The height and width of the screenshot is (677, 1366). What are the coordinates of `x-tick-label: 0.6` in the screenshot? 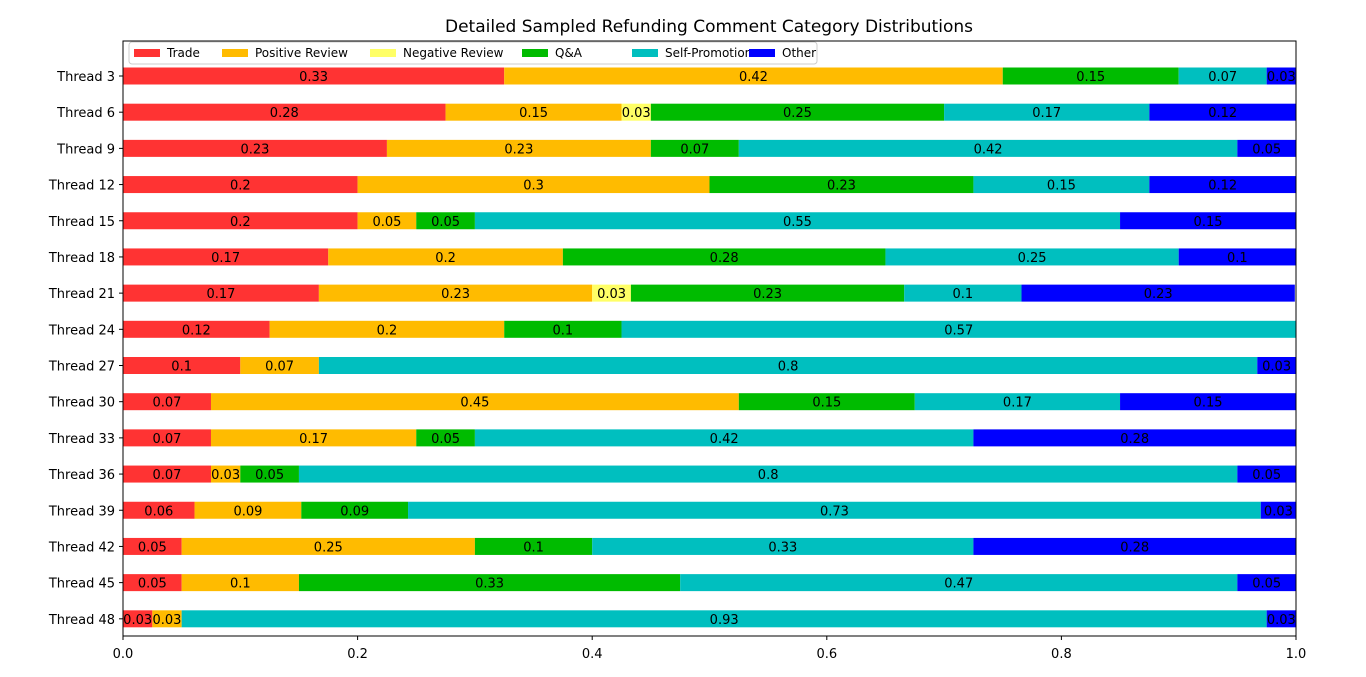 It's located at (826, 654).